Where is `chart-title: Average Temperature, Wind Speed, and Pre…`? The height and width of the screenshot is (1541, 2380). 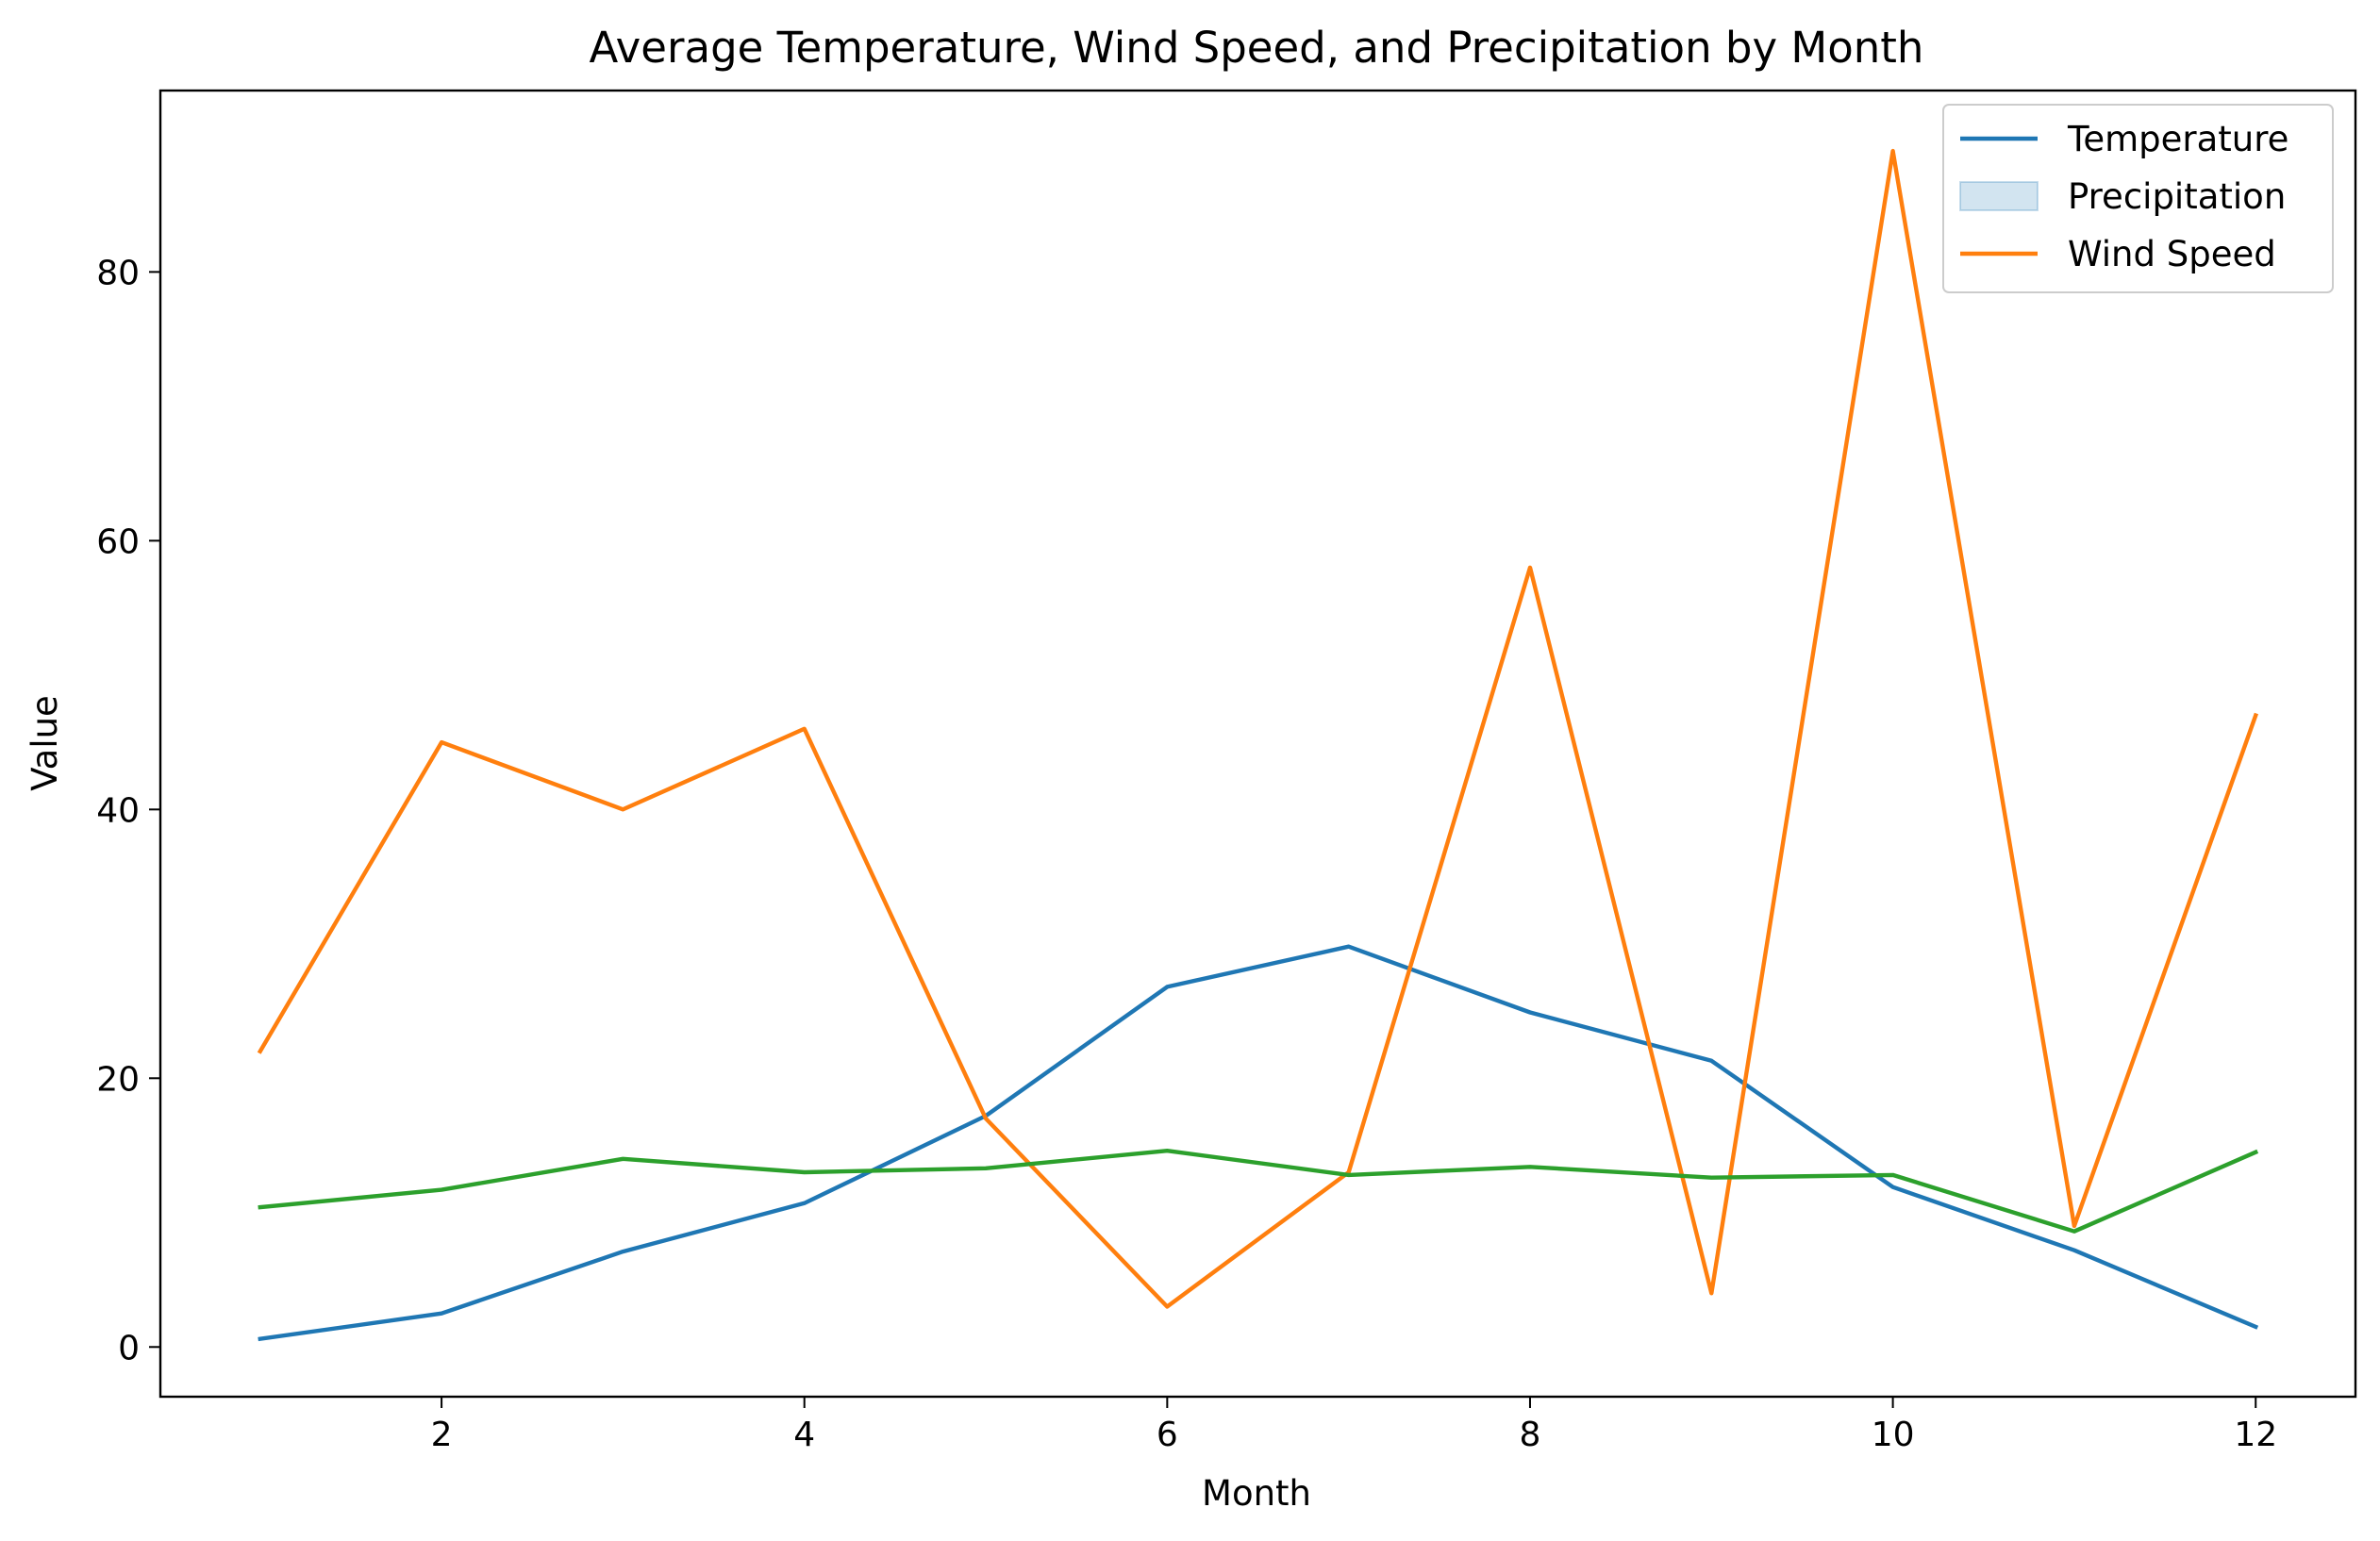
chart-title: Average Temperature, Wind Speed, and Pre… is located at coordinates (1257, 48).